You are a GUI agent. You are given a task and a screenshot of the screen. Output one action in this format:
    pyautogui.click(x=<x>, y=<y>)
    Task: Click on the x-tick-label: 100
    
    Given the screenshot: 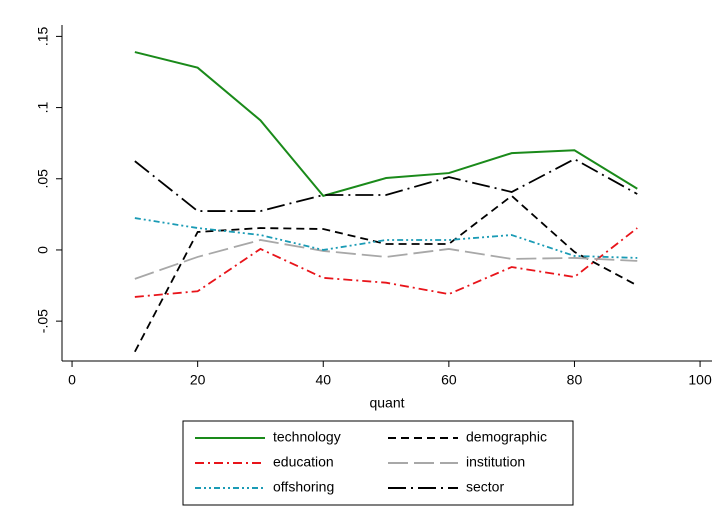 What is the action you would take?
    pyautogui.click(x=700, y=380)
    